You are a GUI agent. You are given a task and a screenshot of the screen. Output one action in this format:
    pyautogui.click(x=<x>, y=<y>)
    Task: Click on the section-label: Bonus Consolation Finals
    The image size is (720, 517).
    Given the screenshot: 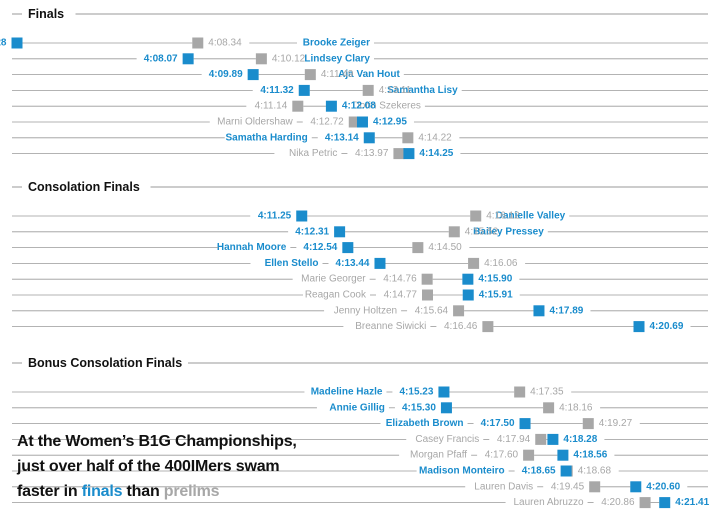 What is the action you would take?
    pyautogui.click(x=105, y=363)
    